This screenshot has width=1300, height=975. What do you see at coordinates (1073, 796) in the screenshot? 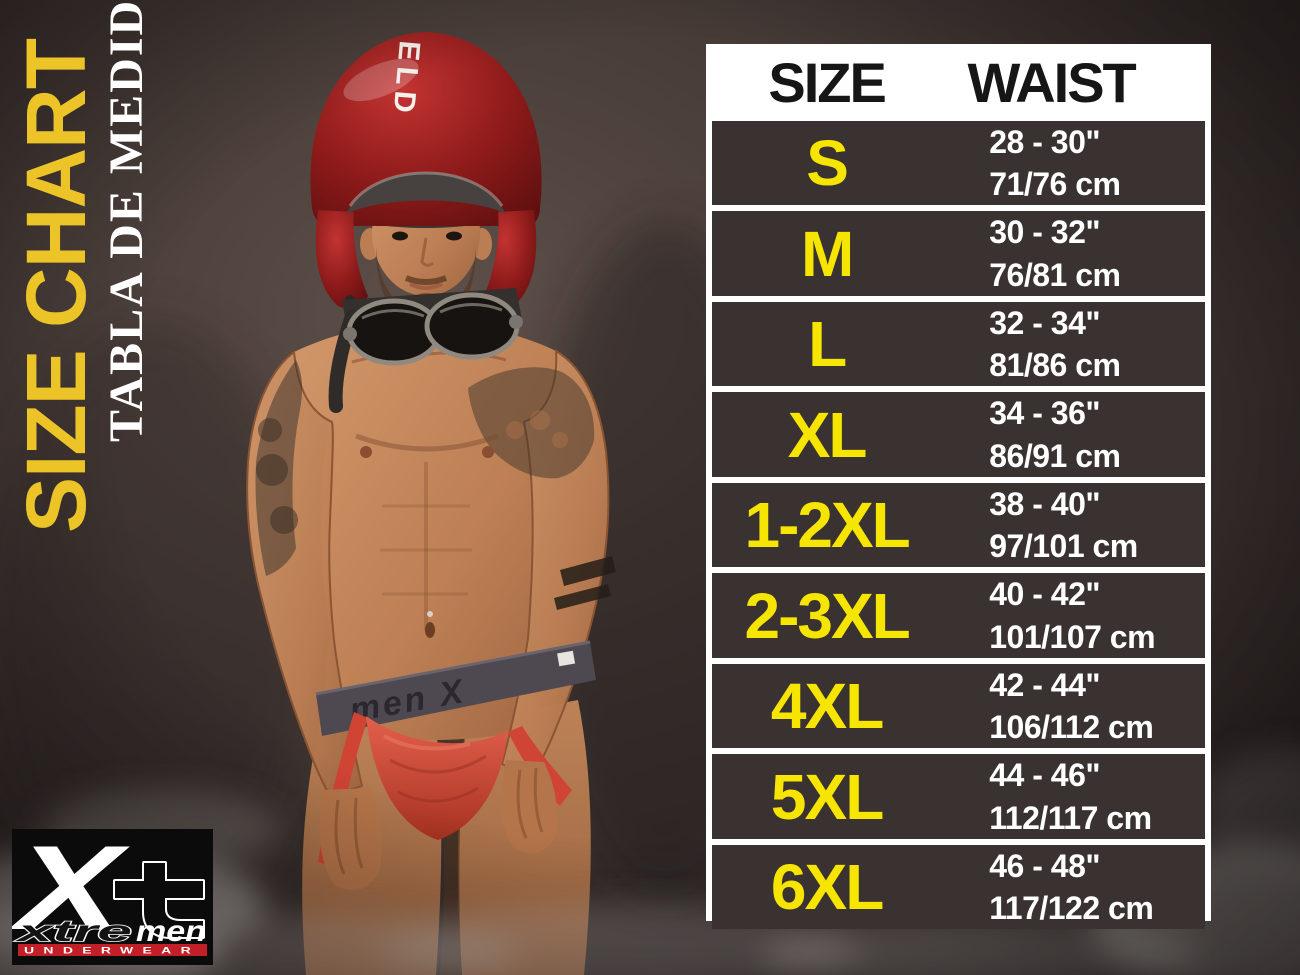
I see `waist-cell: 44 - 46" 112/117 cm` at bounding box center [1073, 796].